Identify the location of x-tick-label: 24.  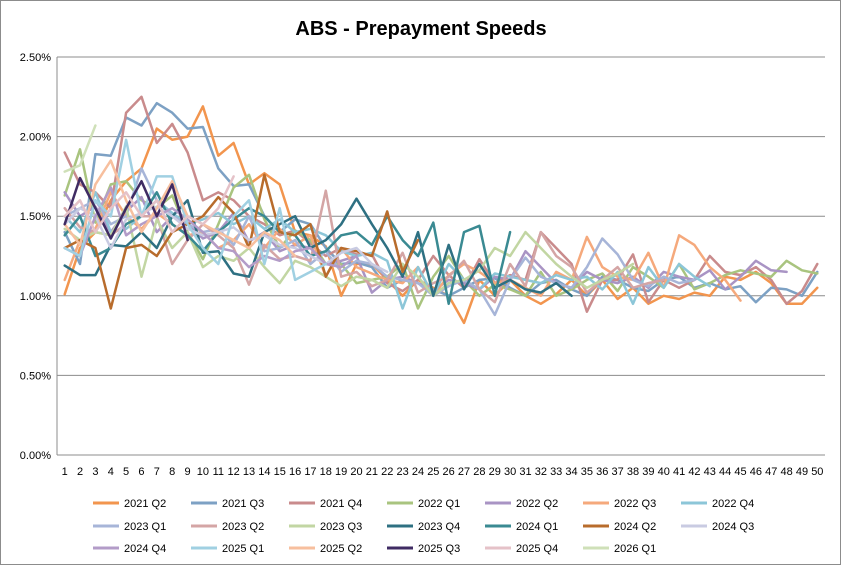
(418, 472).